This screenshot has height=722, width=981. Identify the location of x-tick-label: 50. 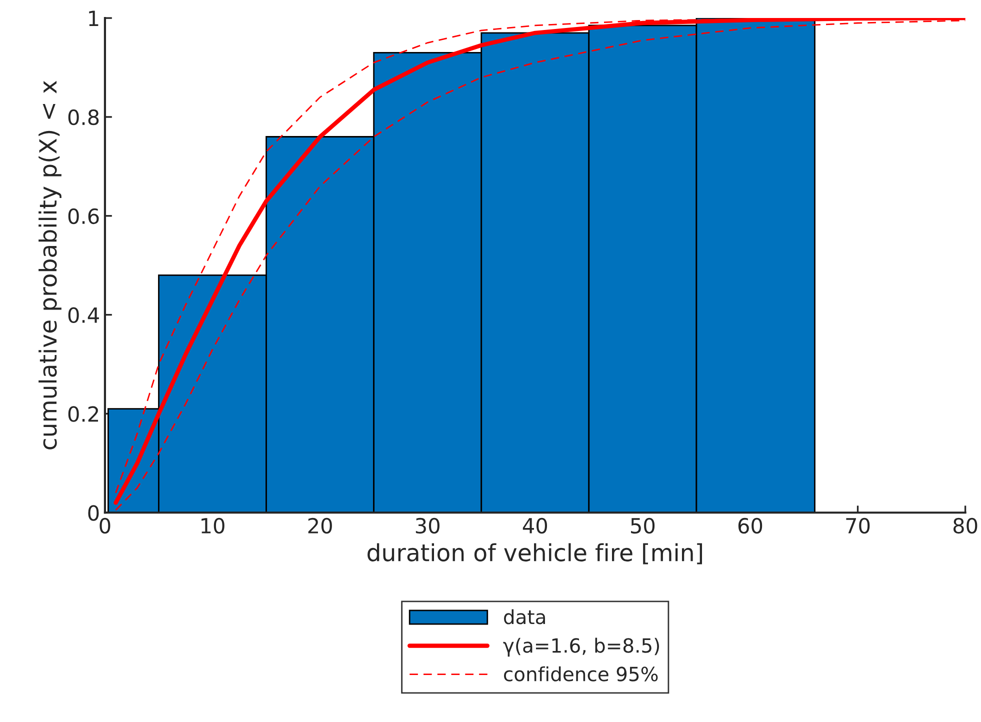
(643, 526).